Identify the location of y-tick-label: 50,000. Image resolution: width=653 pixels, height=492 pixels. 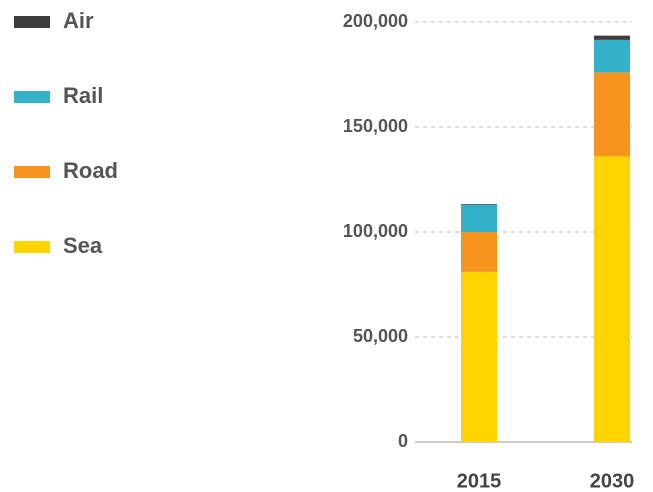
(380, 336).